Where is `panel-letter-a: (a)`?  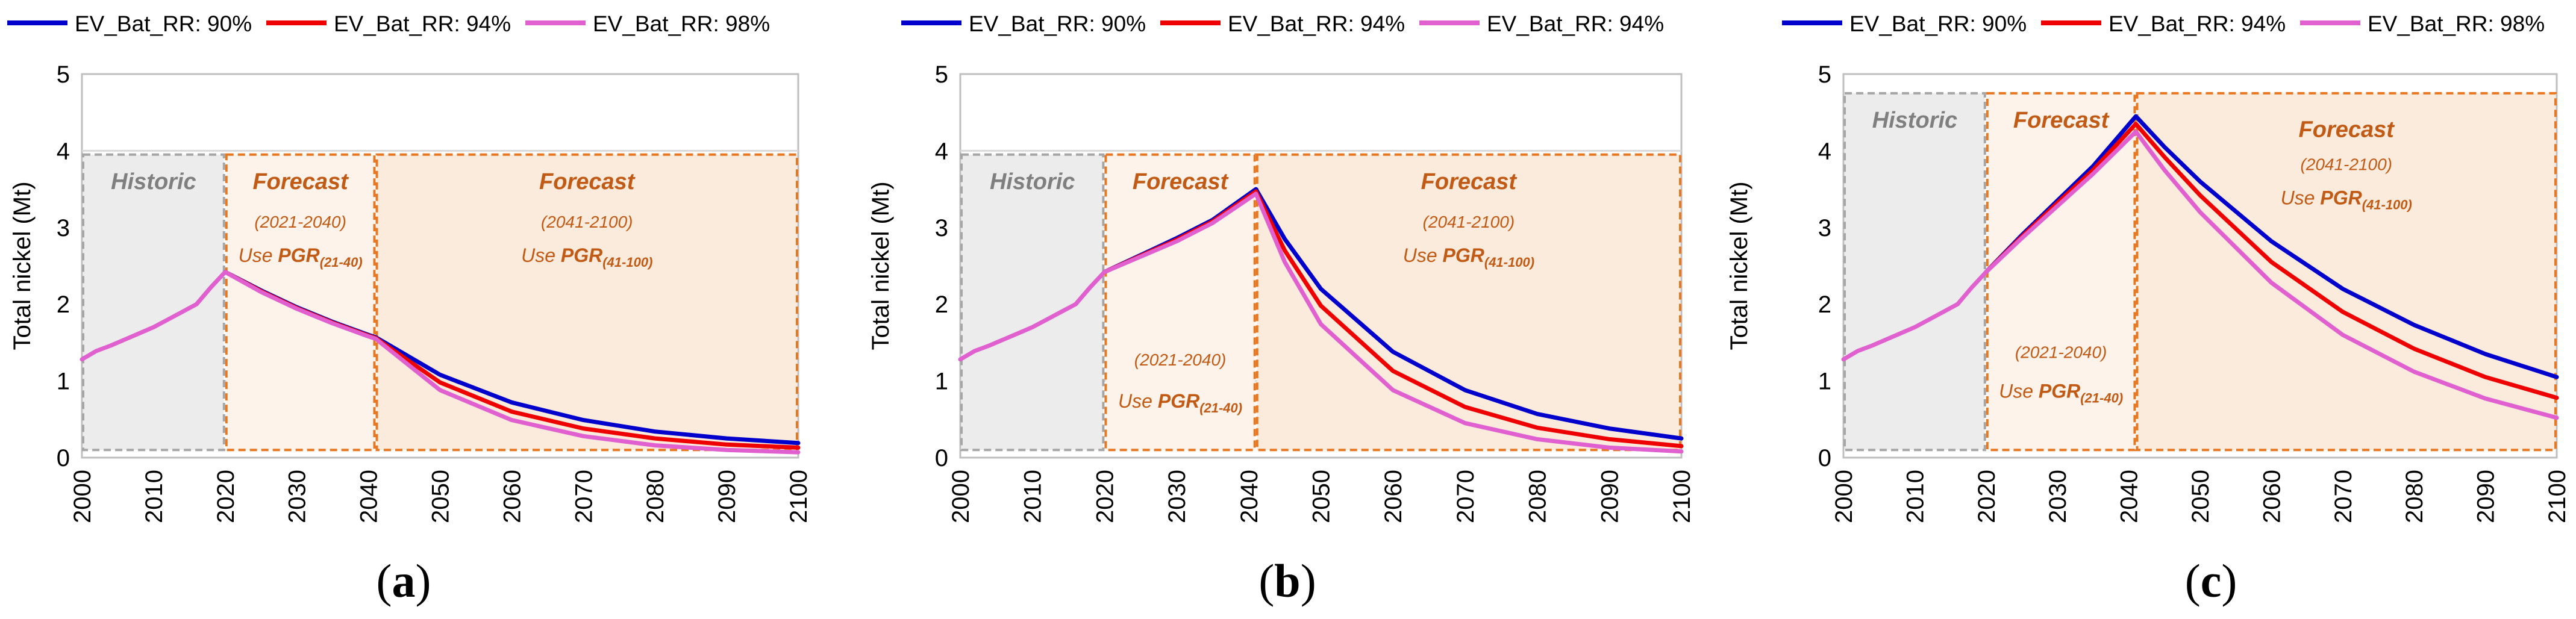
panel-letter-a: (a) is located at coordinates (404, 581).